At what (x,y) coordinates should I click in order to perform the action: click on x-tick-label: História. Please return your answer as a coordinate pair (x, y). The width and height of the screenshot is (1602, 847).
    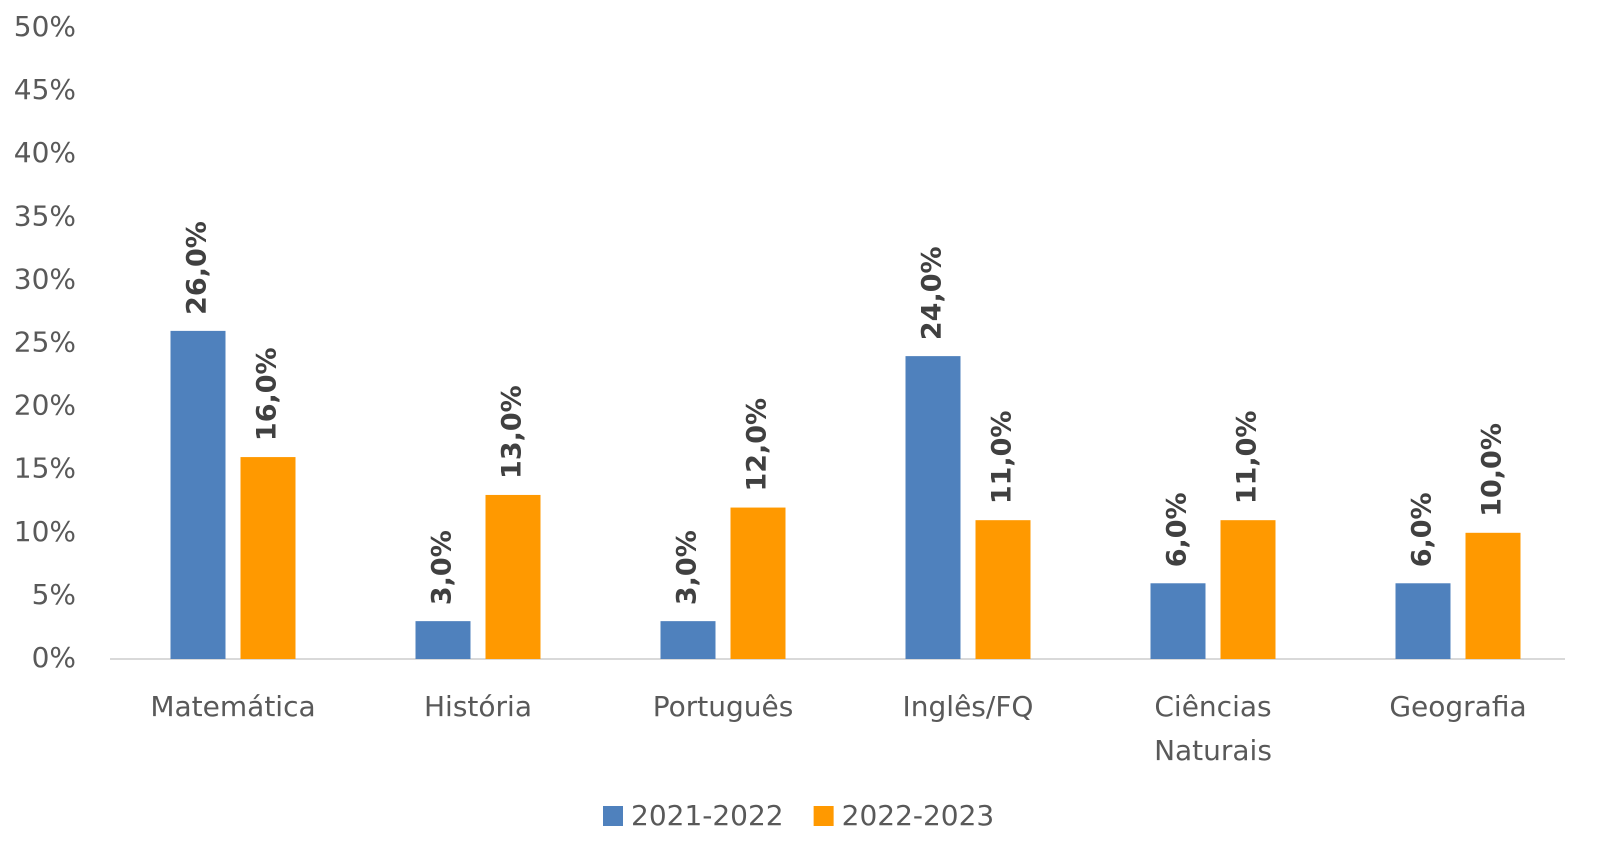
    Looking at the image, I should click on (478, 706).